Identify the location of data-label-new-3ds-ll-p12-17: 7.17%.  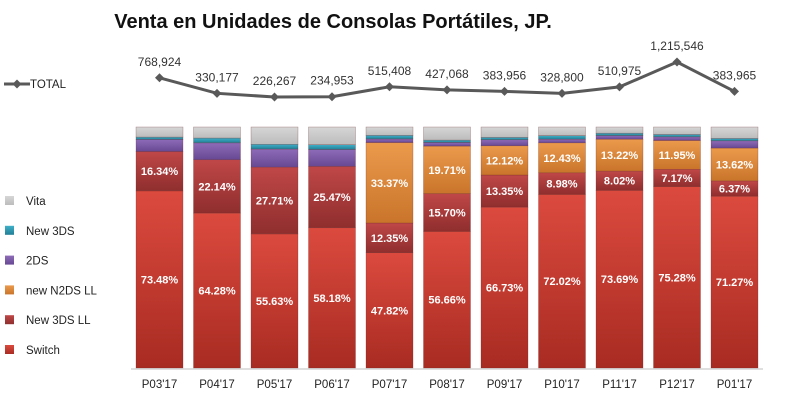
(676, 179).